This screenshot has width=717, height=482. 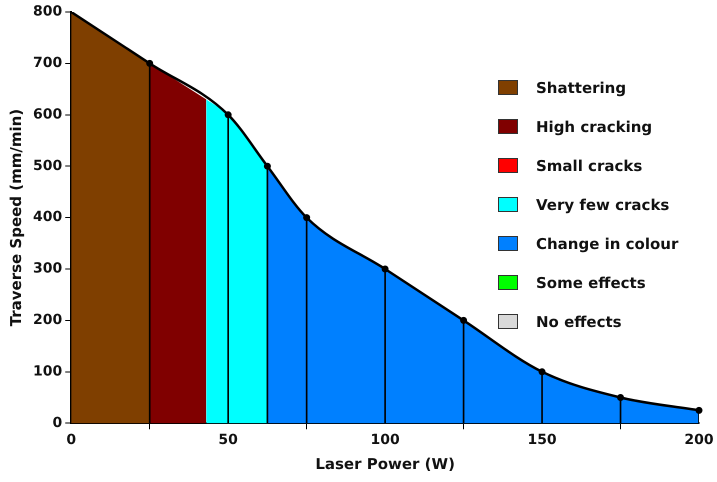 What do you see at coordinates (594, 127) in the screenshot?
I see `legend-label: High cracking` at bounding box center [594, 127].